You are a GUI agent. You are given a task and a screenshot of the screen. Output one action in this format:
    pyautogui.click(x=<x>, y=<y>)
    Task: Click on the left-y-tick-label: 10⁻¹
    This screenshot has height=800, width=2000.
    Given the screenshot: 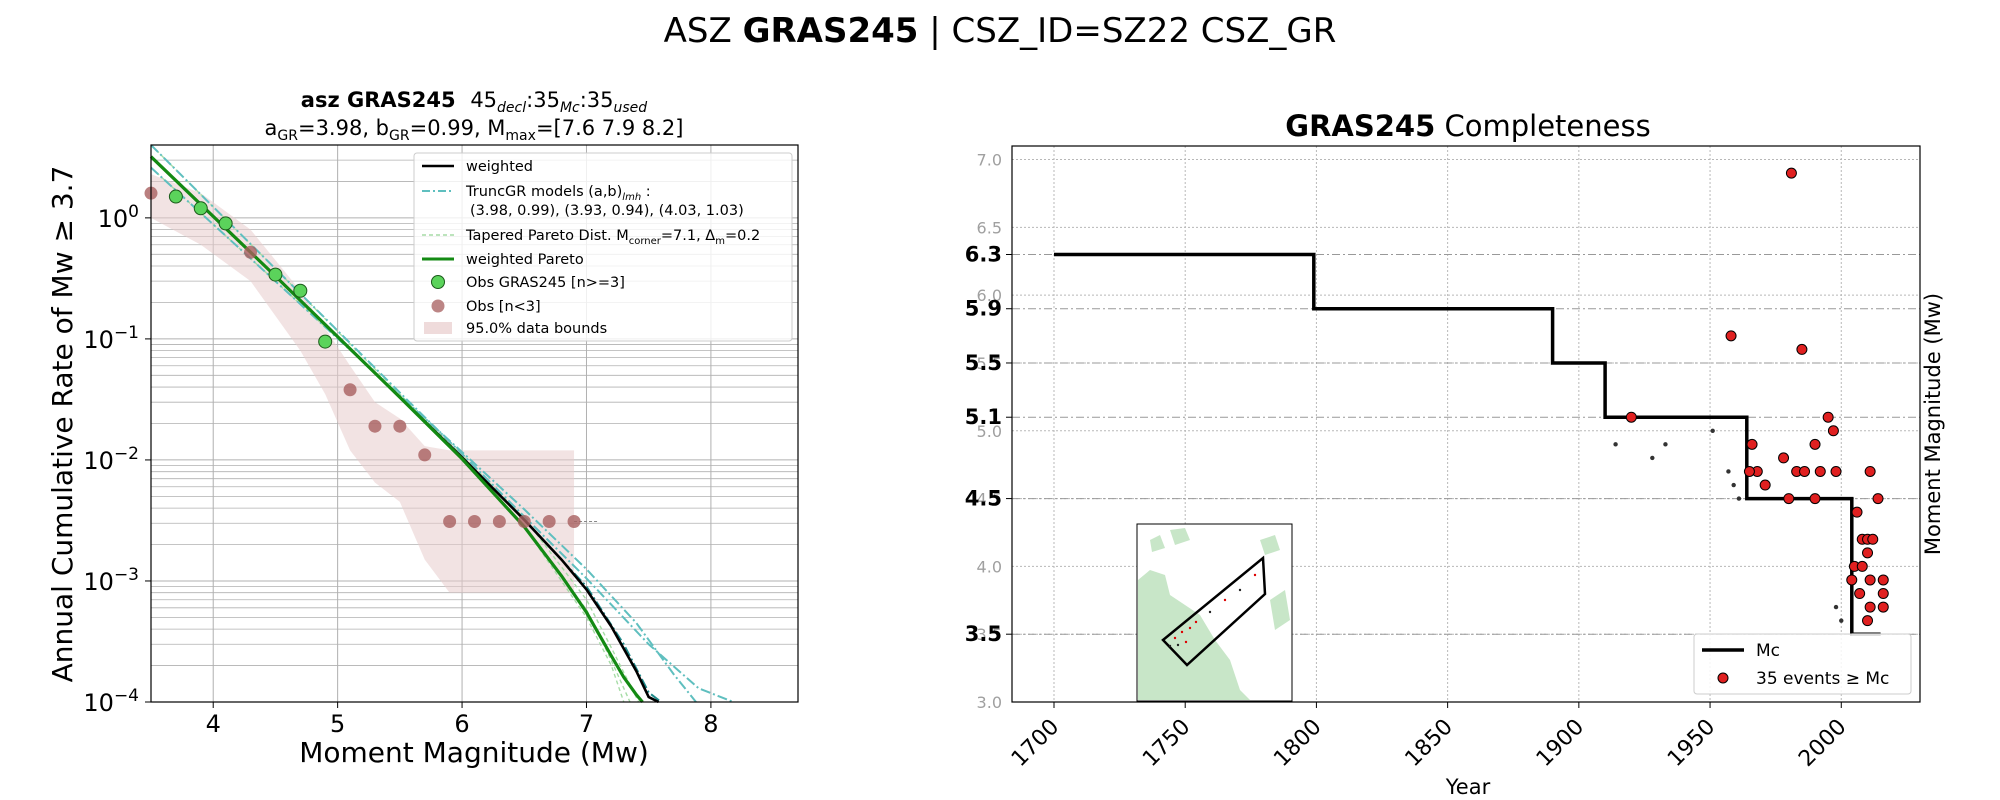 What is the action you would take?
    pyautogui.click(x=111, y=338)
    